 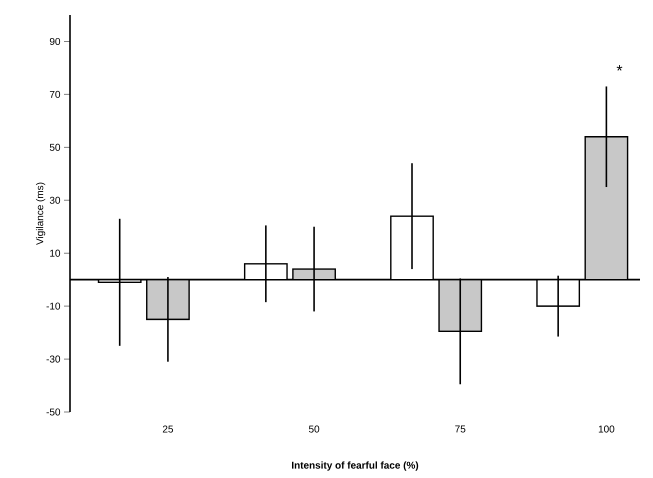 What do you see at coordinates (55, 94) in the screenshot?
I see `y-tick-label: 70` at bounding box center [55, 94].